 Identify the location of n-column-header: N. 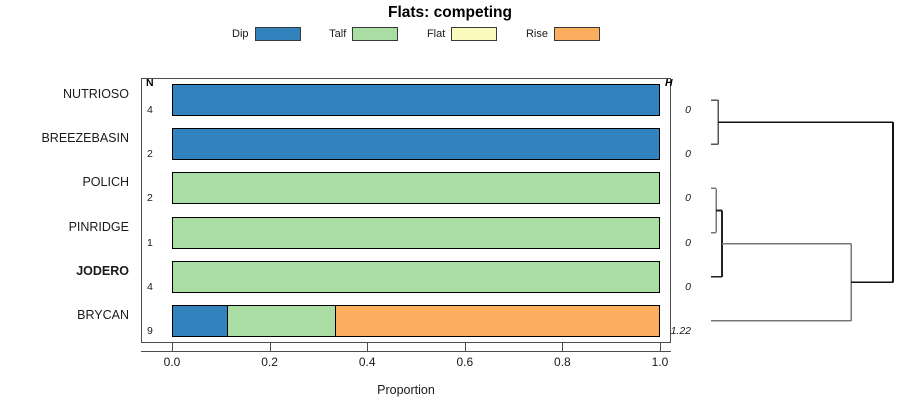
(150, 83).